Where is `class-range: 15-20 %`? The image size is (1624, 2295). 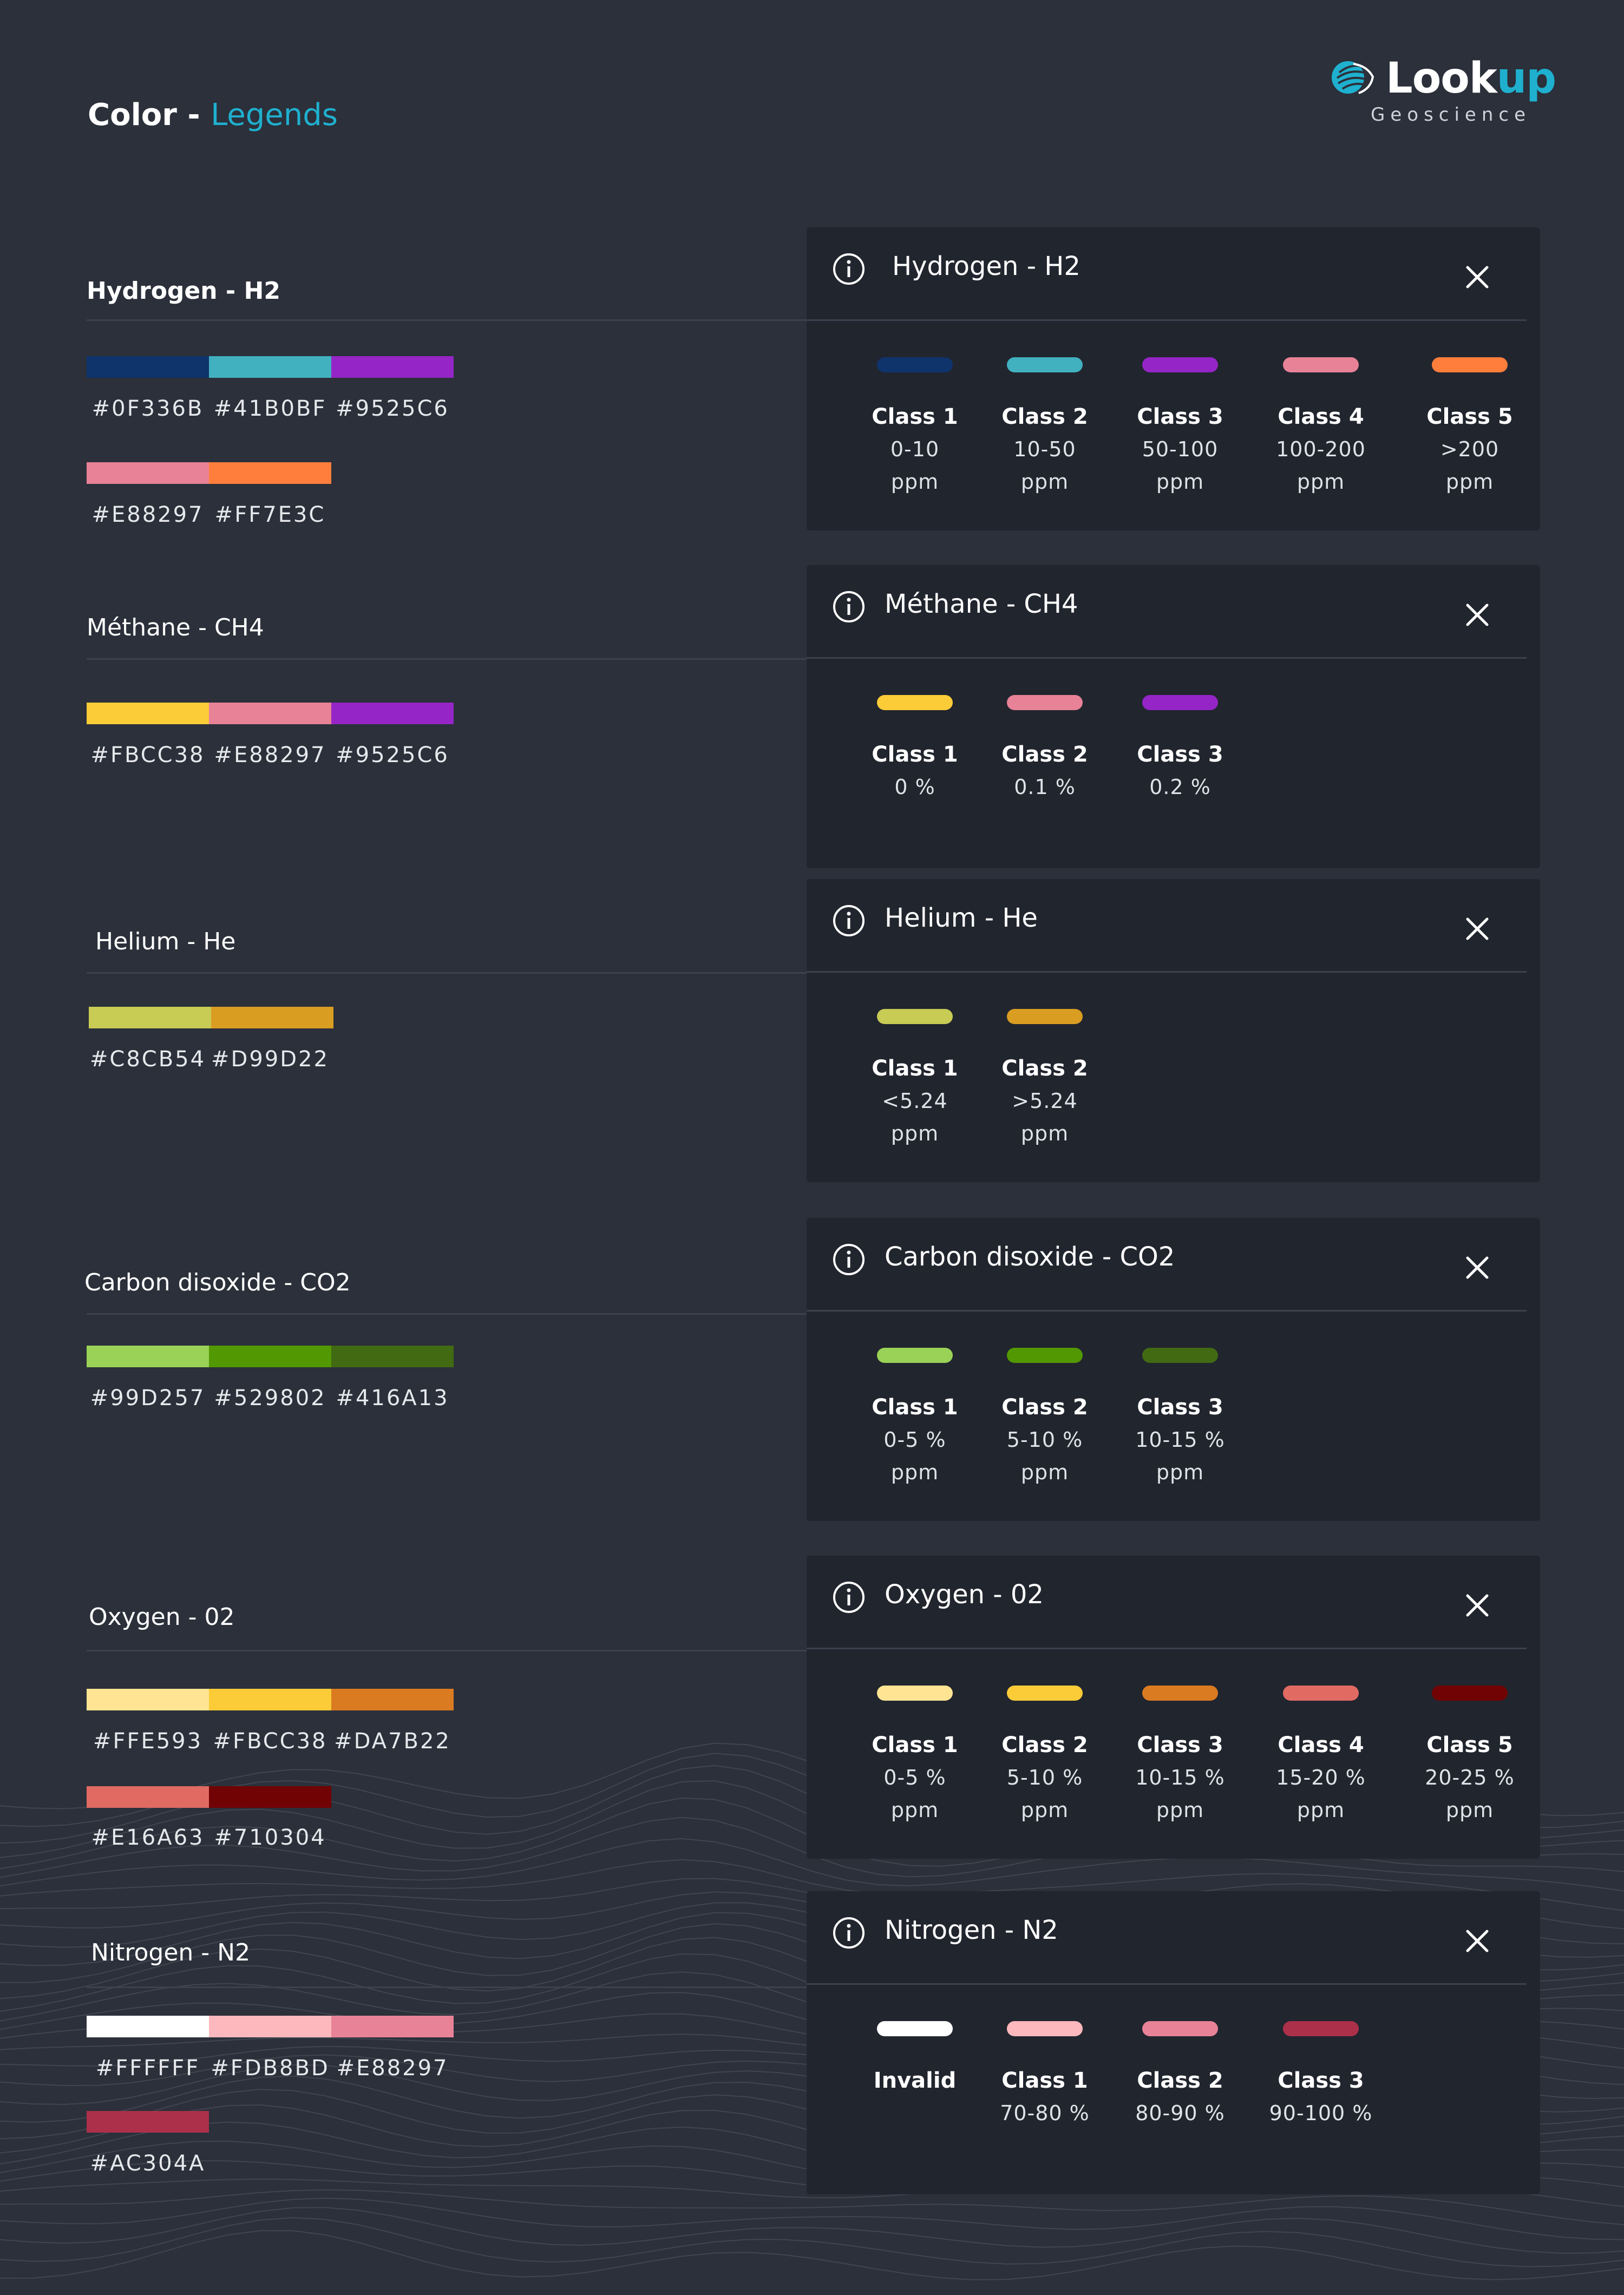 class-range: 15-20 % is located at coordinates (1321, 1777).